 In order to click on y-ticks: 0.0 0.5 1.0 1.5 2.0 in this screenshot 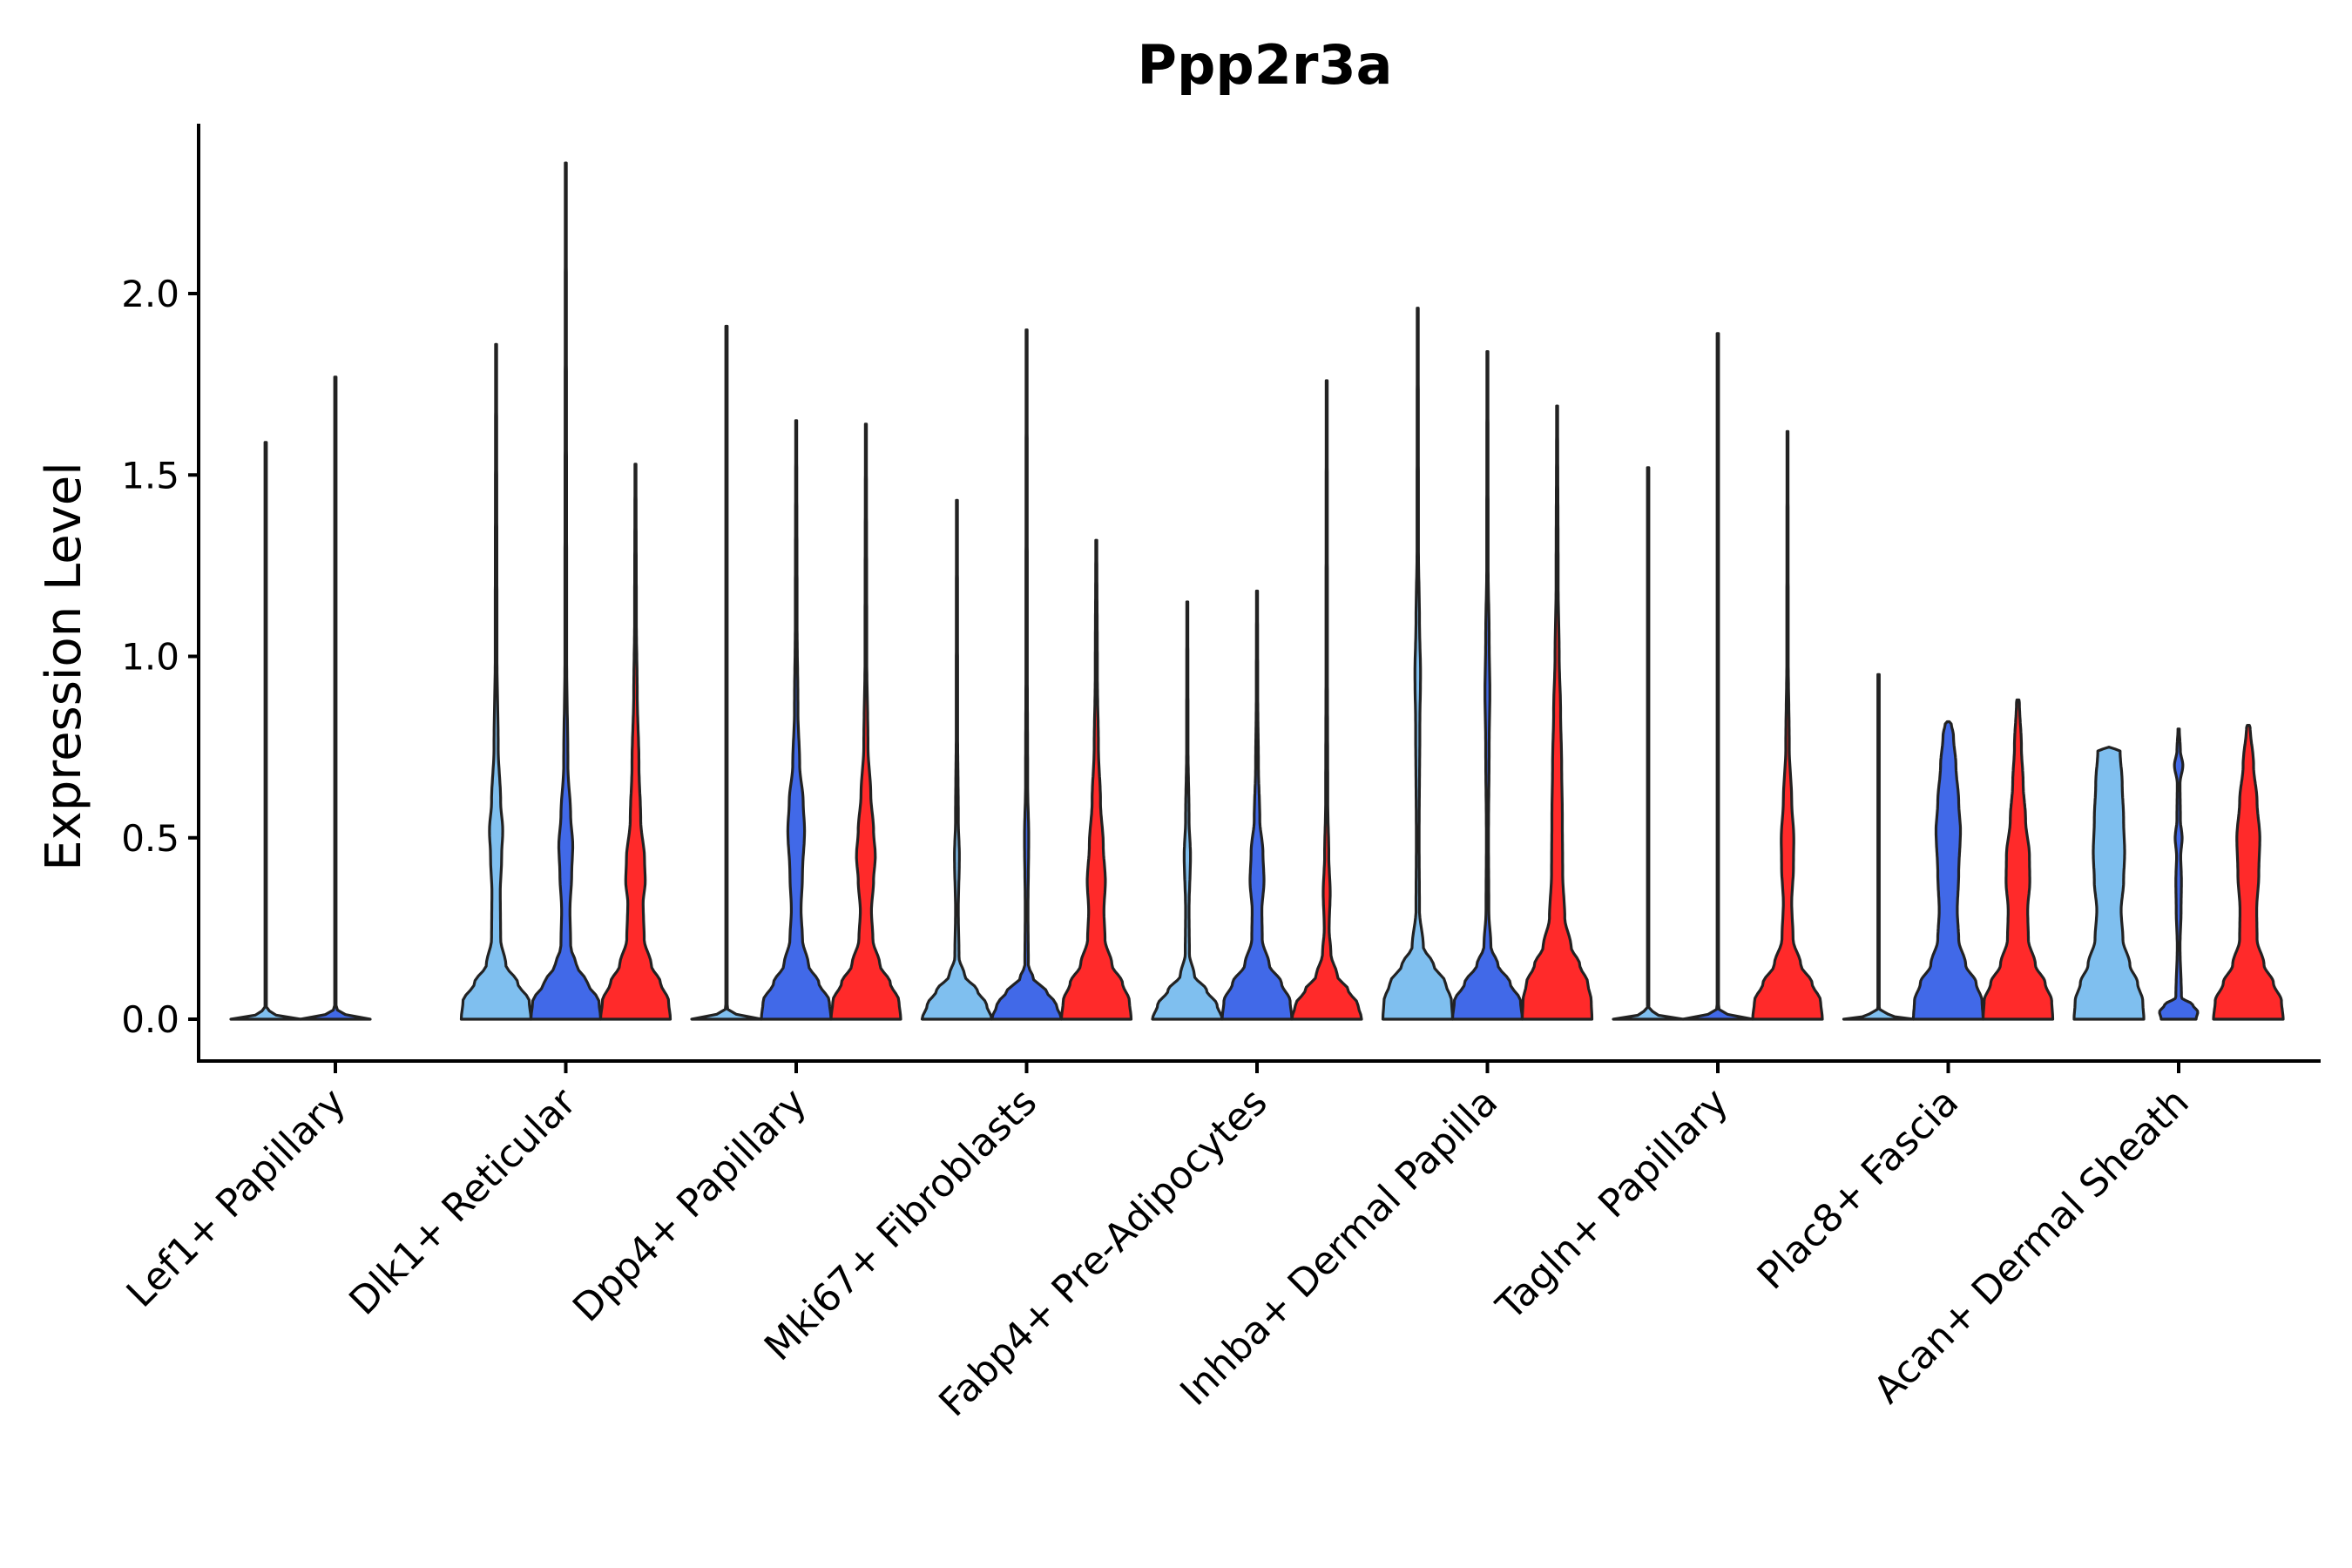, I will do `click(160, 657)`.